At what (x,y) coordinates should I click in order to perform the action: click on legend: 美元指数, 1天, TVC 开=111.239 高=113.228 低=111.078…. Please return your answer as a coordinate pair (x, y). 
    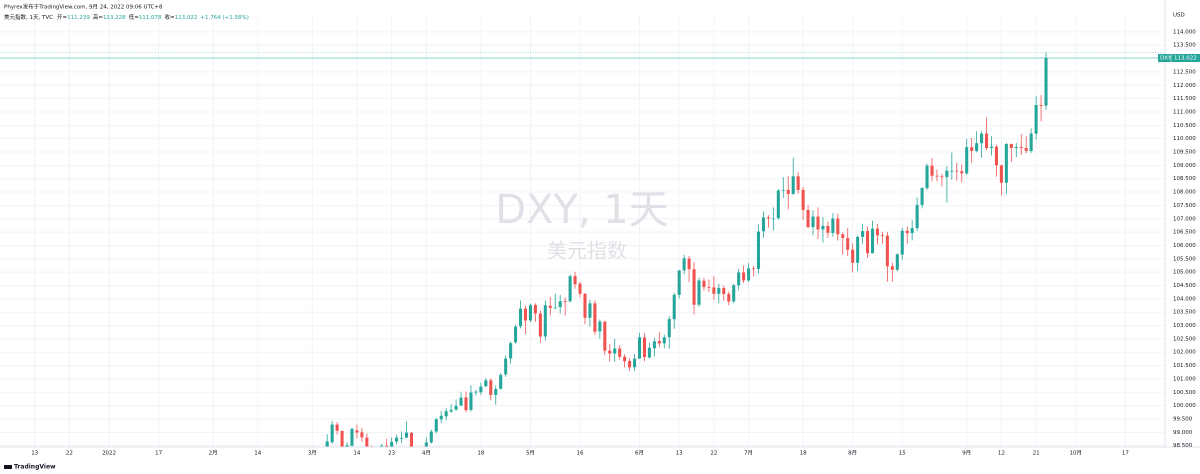
    Looking at the image, I should click on (126, 17).